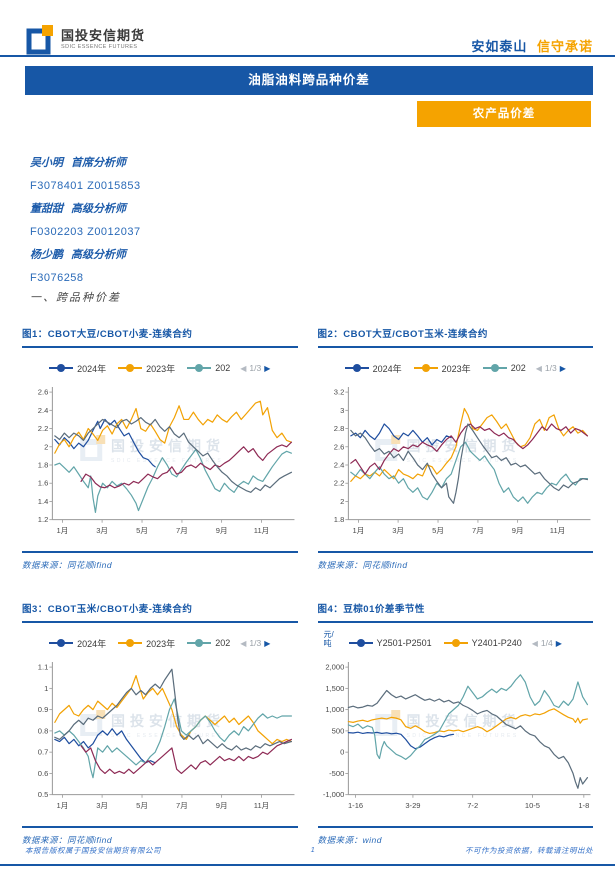 The height and width of the screenshot is (870, 615). What do you see at coordinates (531, 805) in the screenshot?
I see `svg-text: 10-5` at bounding box center [531, 805].